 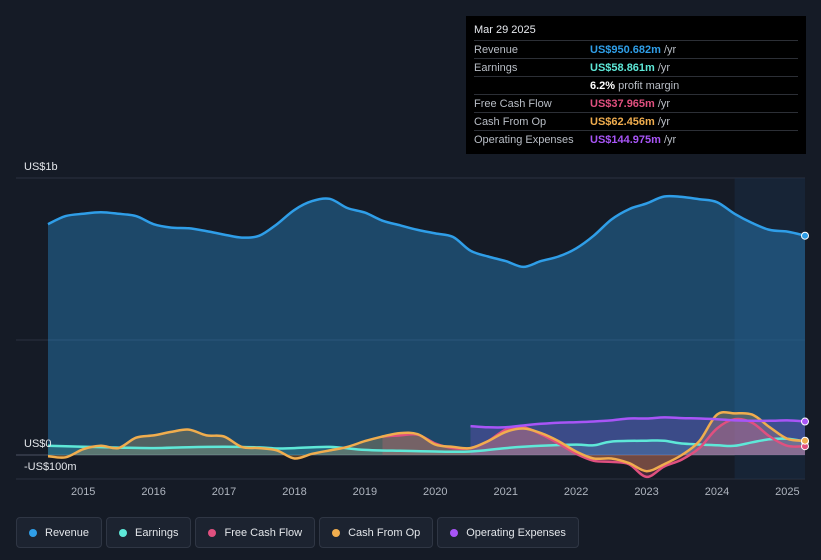 I want to click on x-tick-label: 2019, so click(x=365, y=492).